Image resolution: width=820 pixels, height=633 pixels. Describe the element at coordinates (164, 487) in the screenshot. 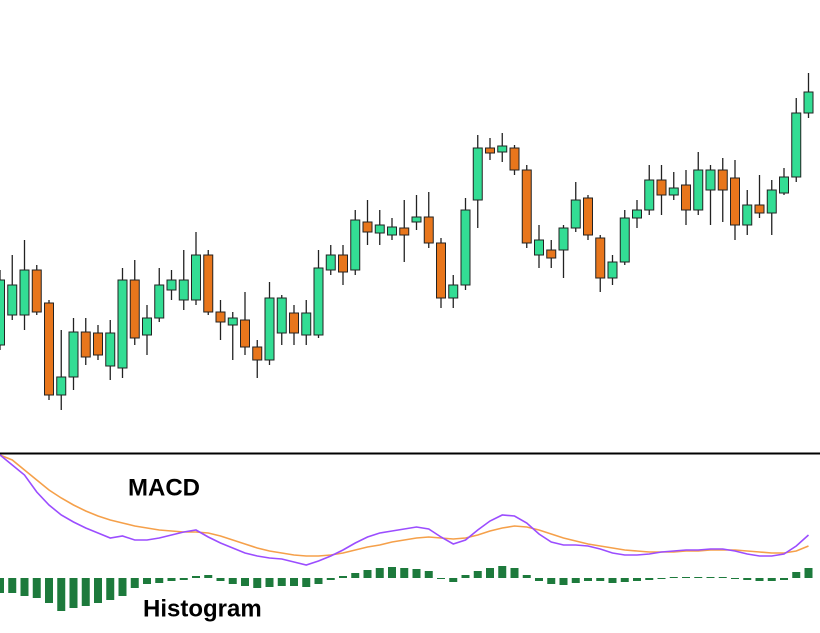

I see `macd-label: MACD` at that location.